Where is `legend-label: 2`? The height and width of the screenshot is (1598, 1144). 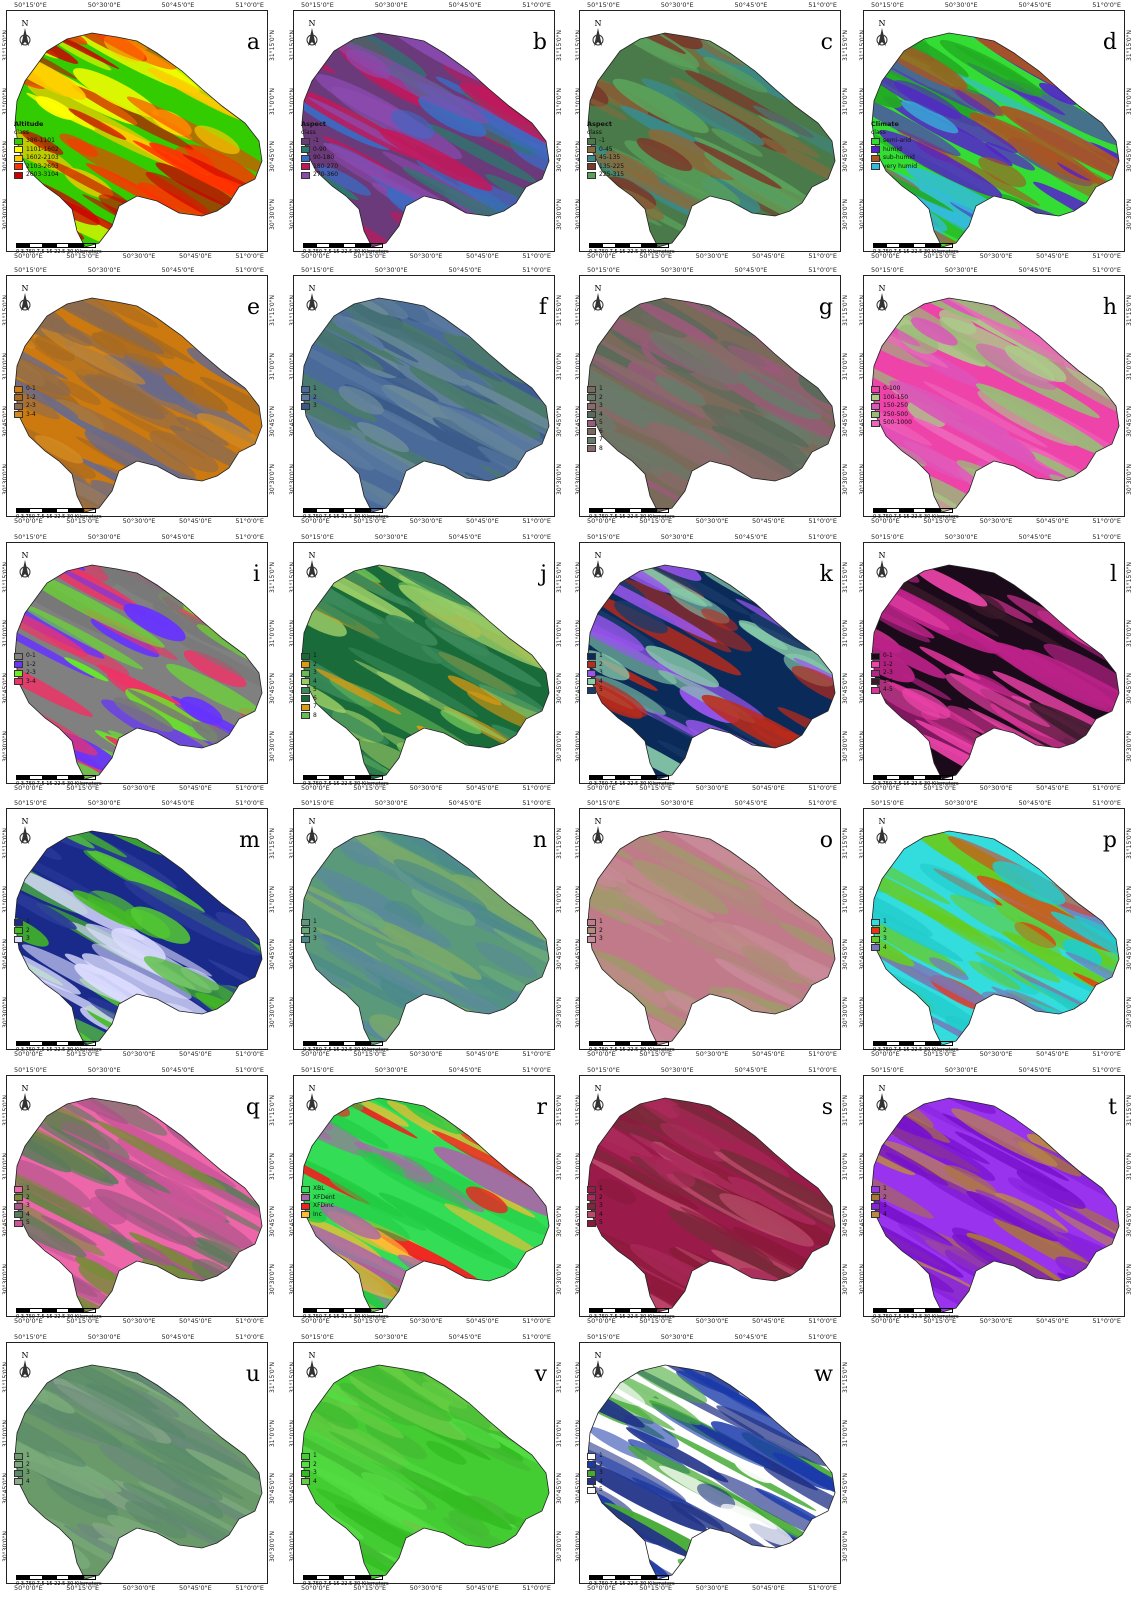 legend-label: 2 is located at coordinates (601, 397).